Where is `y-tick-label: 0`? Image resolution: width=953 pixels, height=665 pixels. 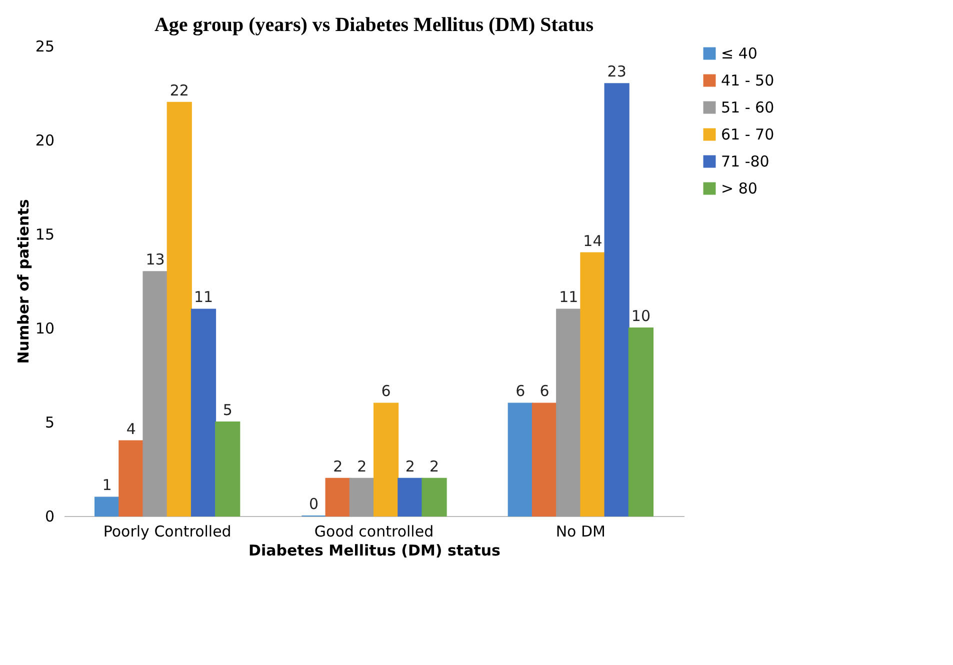 y-tick-label: 0 is located at coordinates (49, 517).